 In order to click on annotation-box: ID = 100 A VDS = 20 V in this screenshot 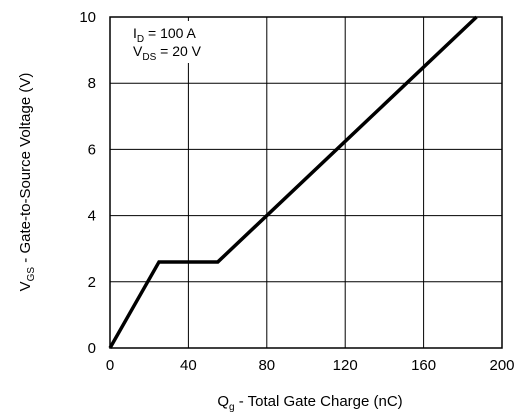, I will do `click(181, 42)`.